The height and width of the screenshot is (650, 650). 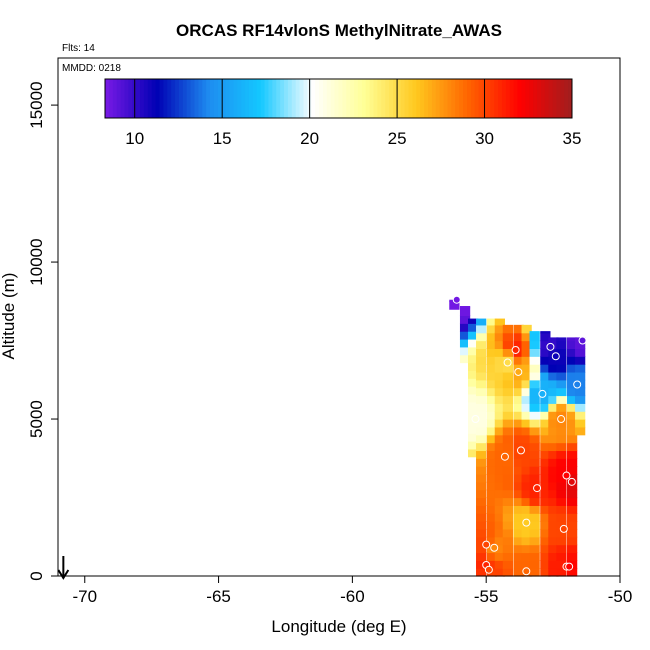 I want to click on x-axis-label: Longitude (deg E), so click(x=338, y=626).